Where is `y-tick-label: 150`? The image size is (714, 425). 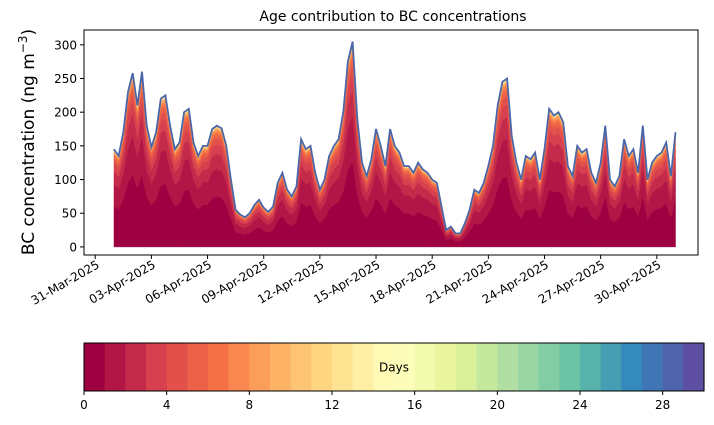
y-tick-label: 150 is located at coordinates (65, 146).